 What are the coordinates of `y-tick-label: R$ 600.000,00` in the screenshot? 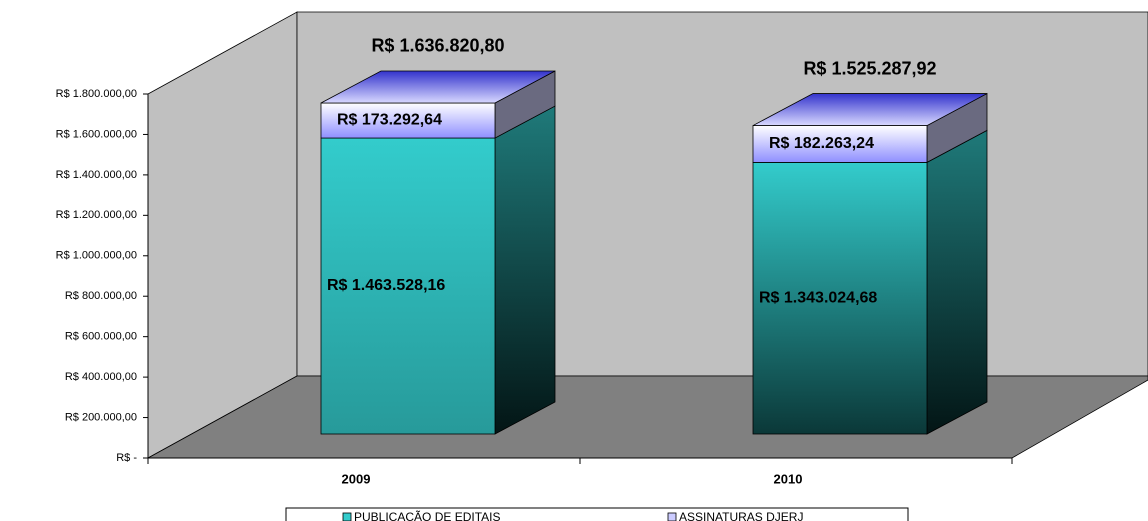 It's located at (101, 337).